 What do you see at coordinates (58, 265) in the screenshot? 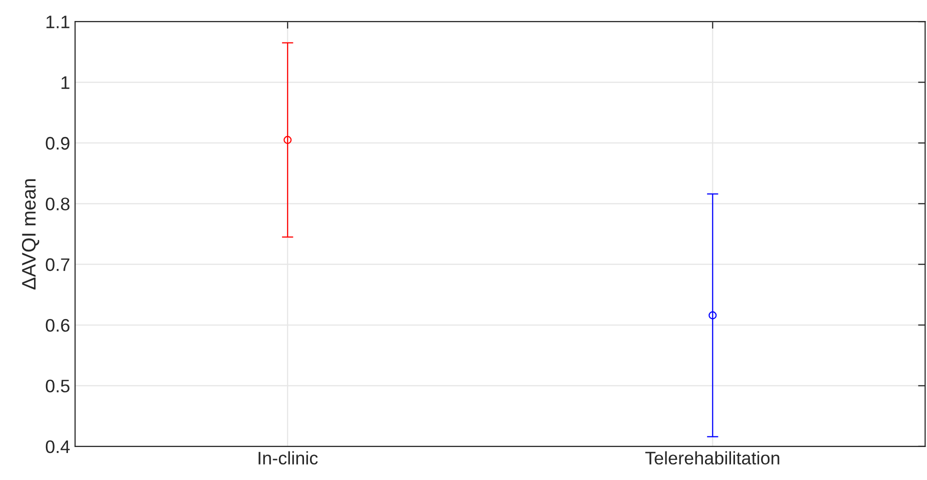
I see `y-tick-label: 0.7` at bounding box center [58, 265].